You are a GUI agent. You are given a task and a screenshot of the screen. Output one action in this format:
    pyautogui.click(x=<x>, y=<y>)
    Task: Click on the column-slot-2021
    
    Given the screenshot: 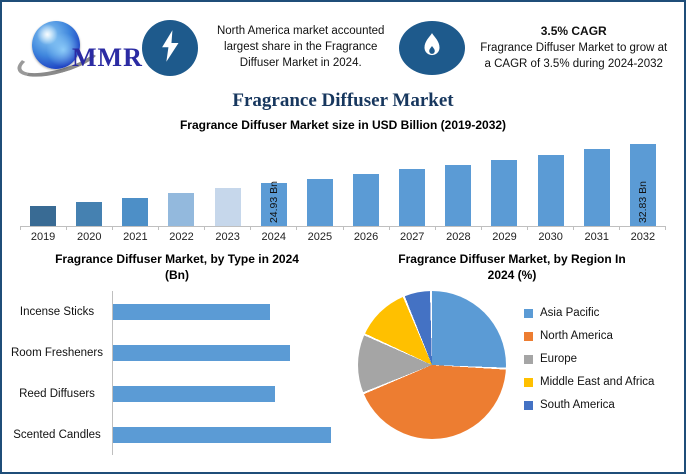 What is the action you would take?
    pyautogui.click(x=135, y=182)
    